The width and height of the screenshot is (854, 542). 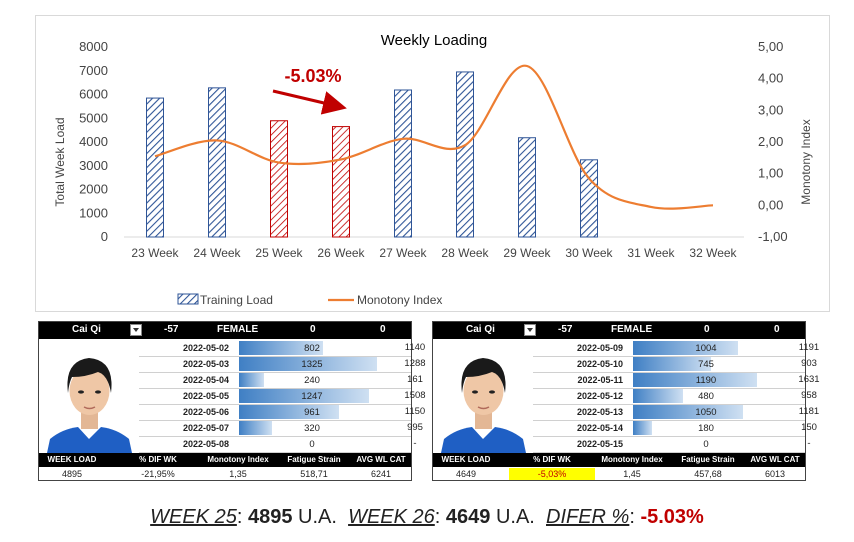 I want to click on day-monotony-value: 903, so click(x=809, y=363).